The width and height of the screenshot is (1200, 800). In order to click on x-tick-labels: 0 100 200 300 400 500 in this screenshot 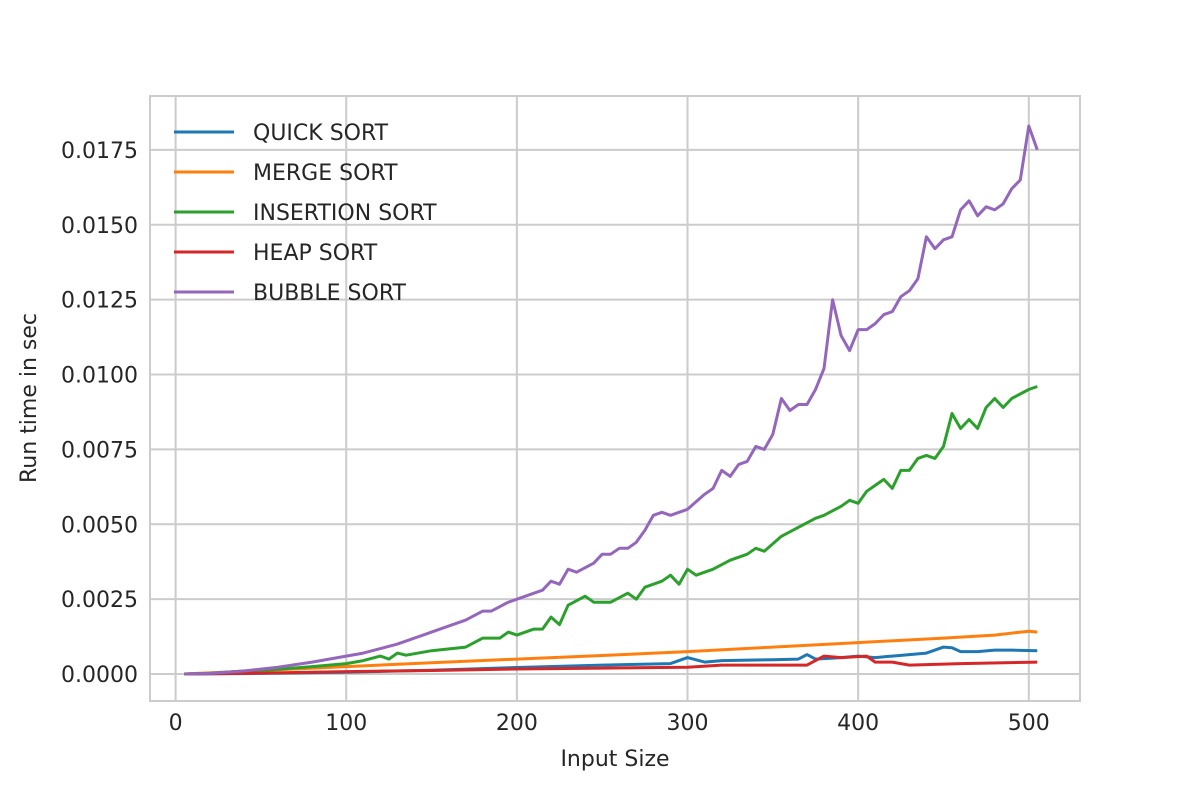, I will do `click(609, 723)`.